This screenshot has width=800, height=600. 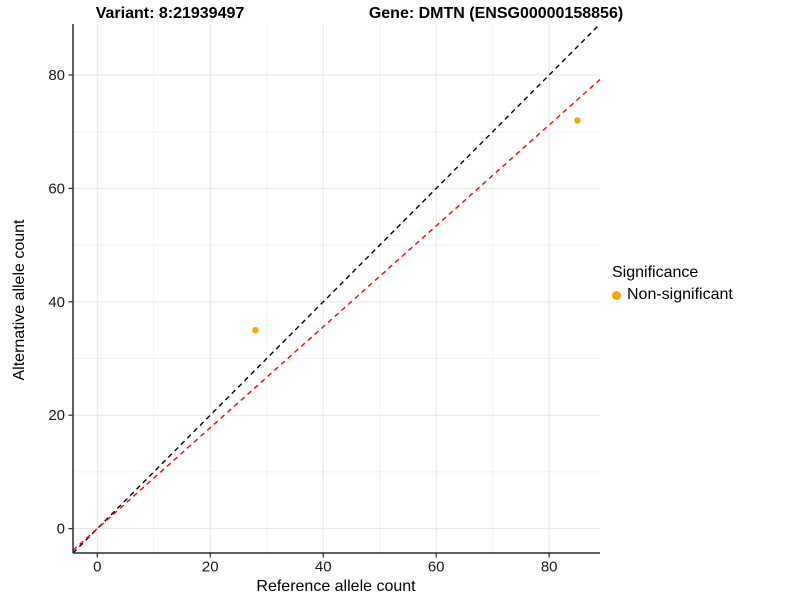 What do you see at coordinates (549, 567) in the screenshot?
I see `x-tick-label: 80` at bounding box center [549, 567].